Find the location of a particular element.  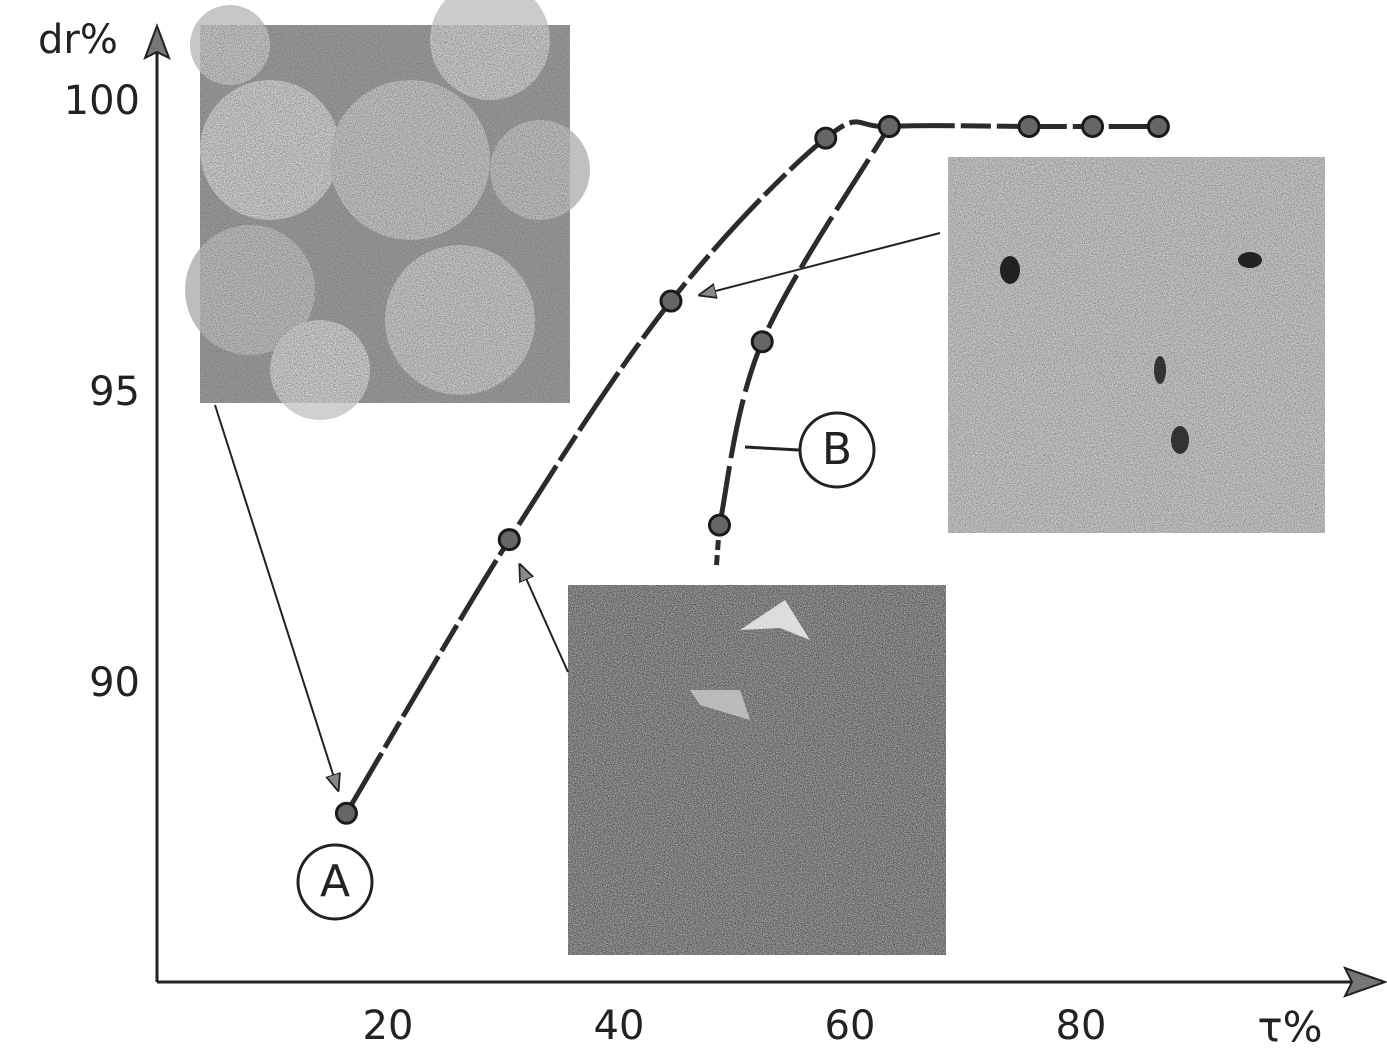

y-tick-label: 90 is located at coordinates (114, 683).